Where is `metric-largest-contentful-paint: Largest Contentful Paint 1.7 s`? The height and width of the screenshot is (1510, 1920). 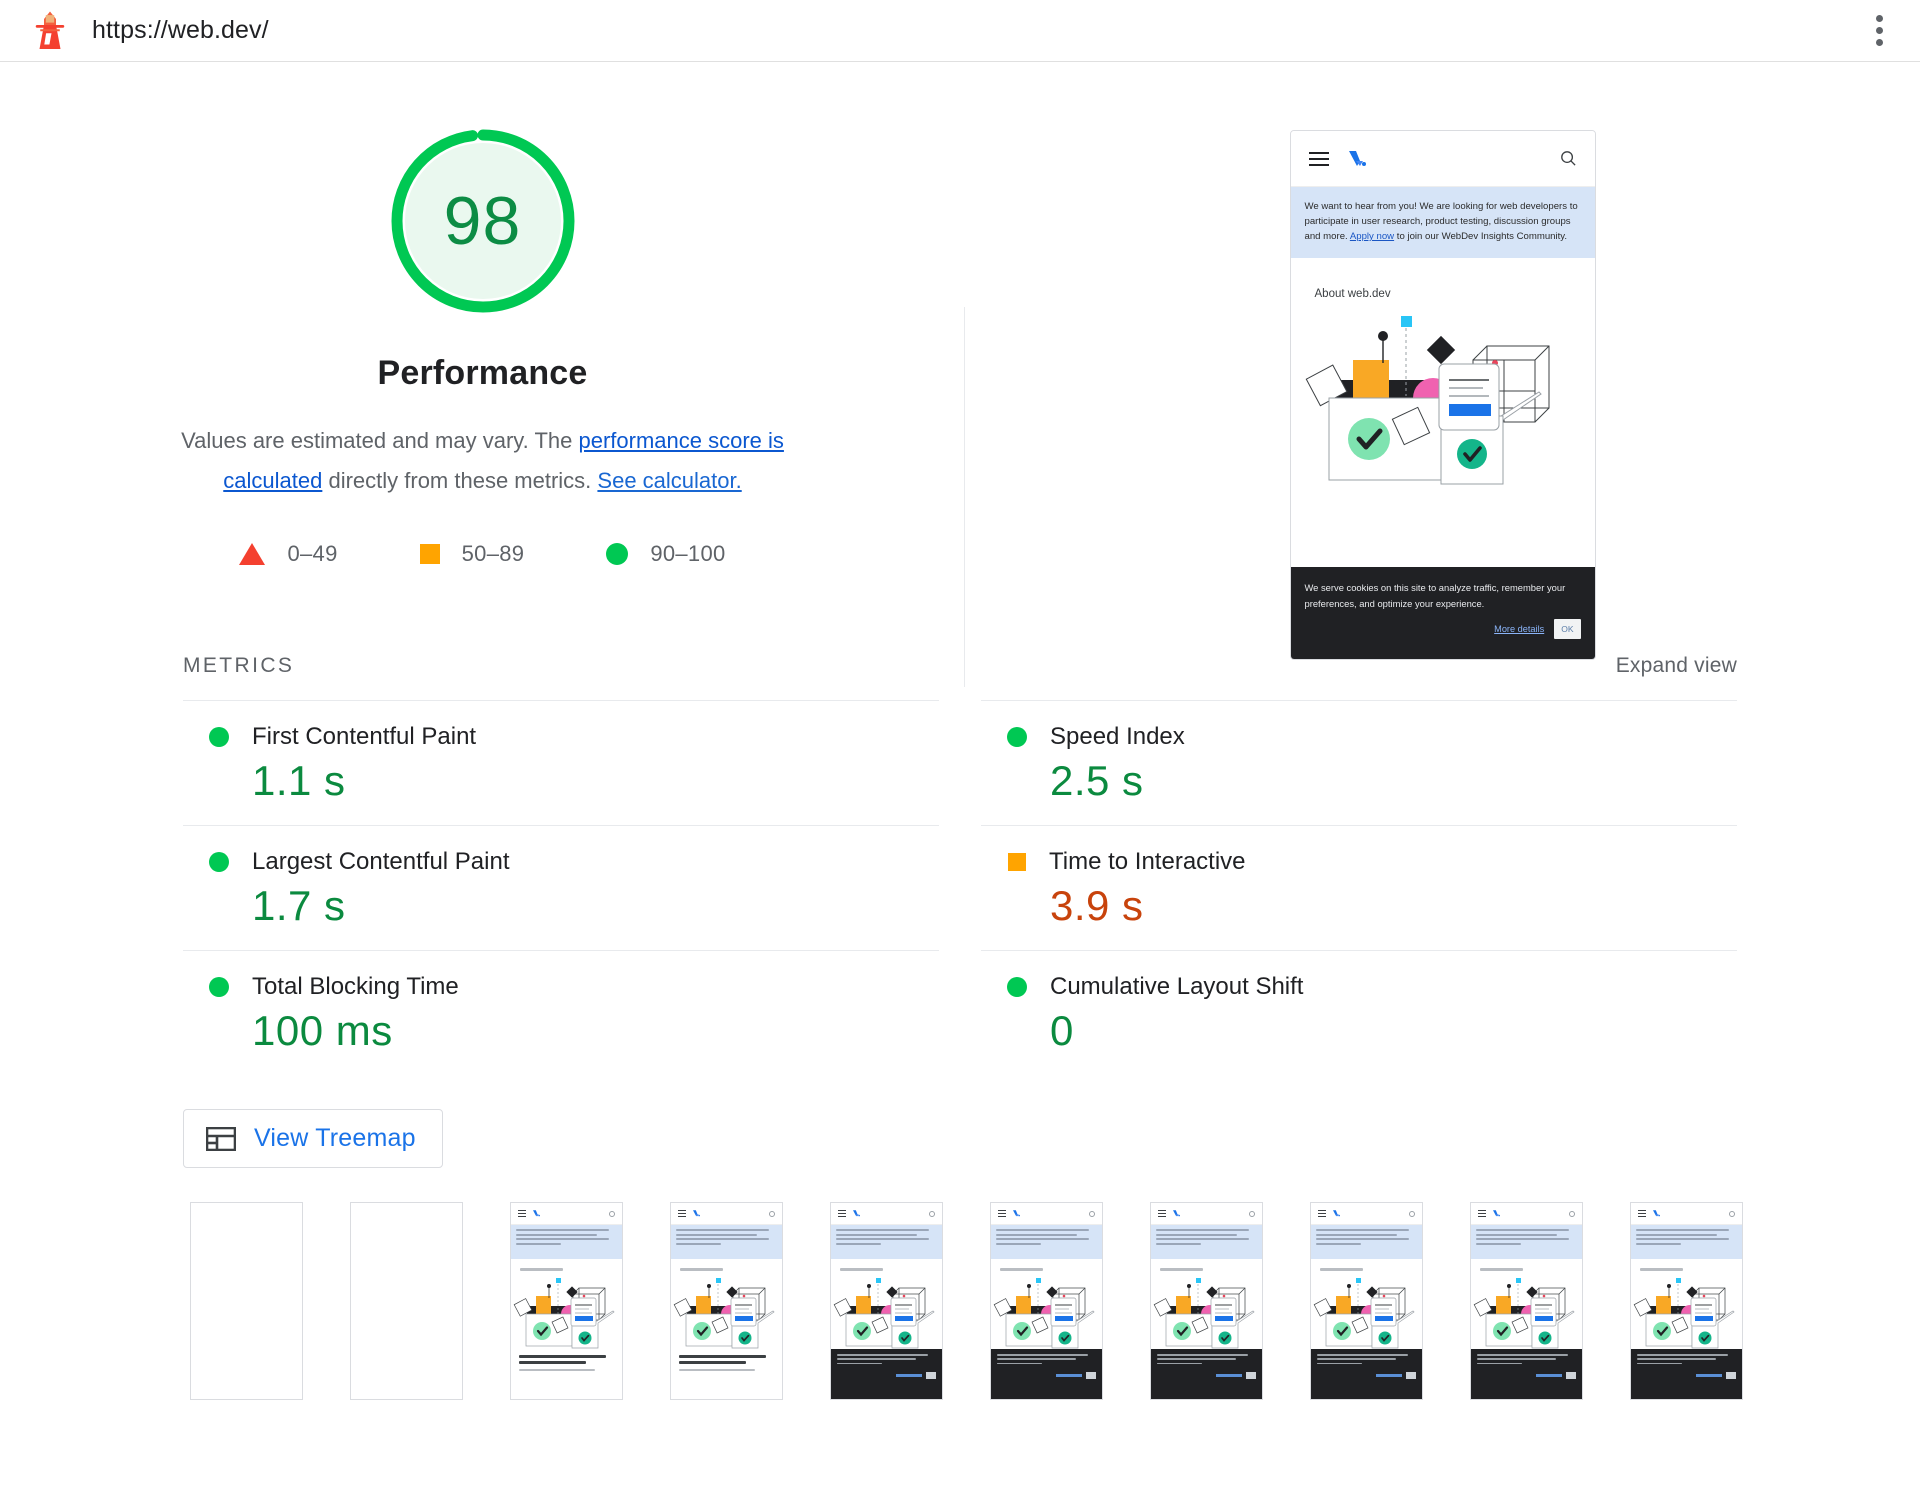 metric-largest-contentful-paint: Largest Contentful Paint 1.7 s is located at coordinates (561, 887).